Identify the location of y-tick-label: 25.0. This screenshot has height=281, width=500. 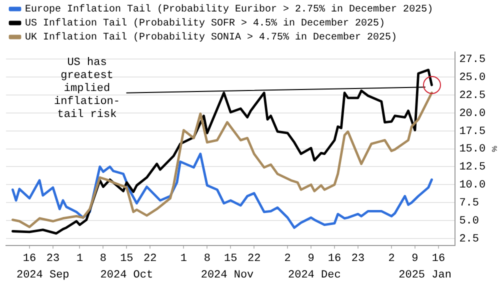
(472, 78).